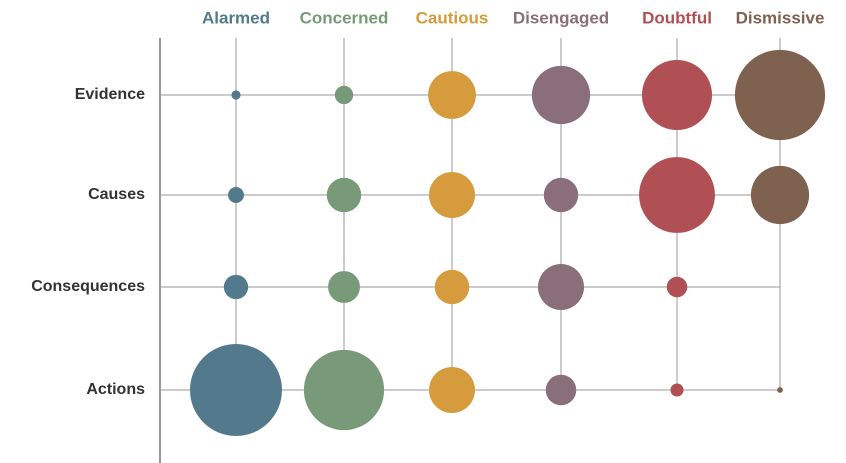 The width and height of the screenshot is (846, 463). I want to click on row-label: Evidence, so click(110, 94).